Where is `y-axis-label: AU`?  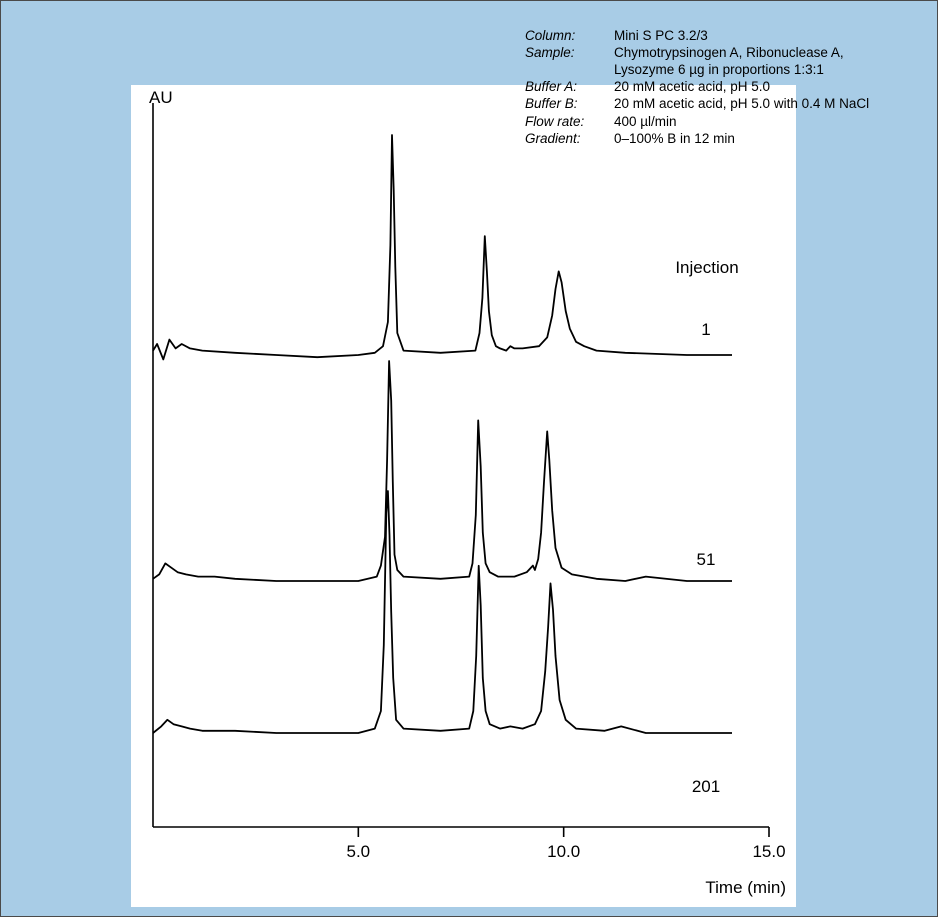
y-axis-label: AU is located at coordinates (161, 97).